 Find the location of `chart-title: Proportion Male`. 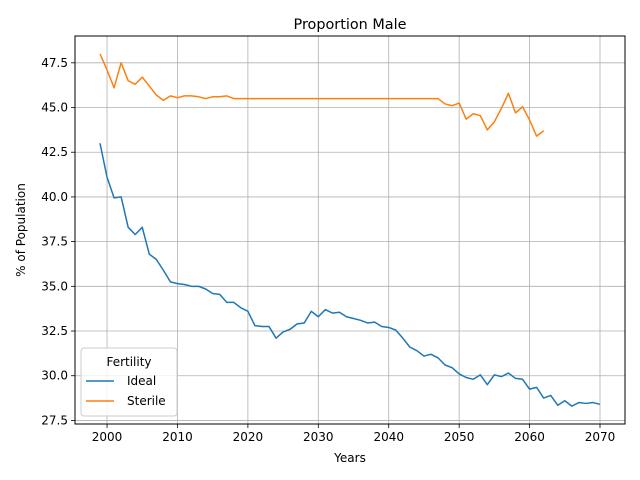

chart-title: Proportion Male is located at coordinates (350, 25).